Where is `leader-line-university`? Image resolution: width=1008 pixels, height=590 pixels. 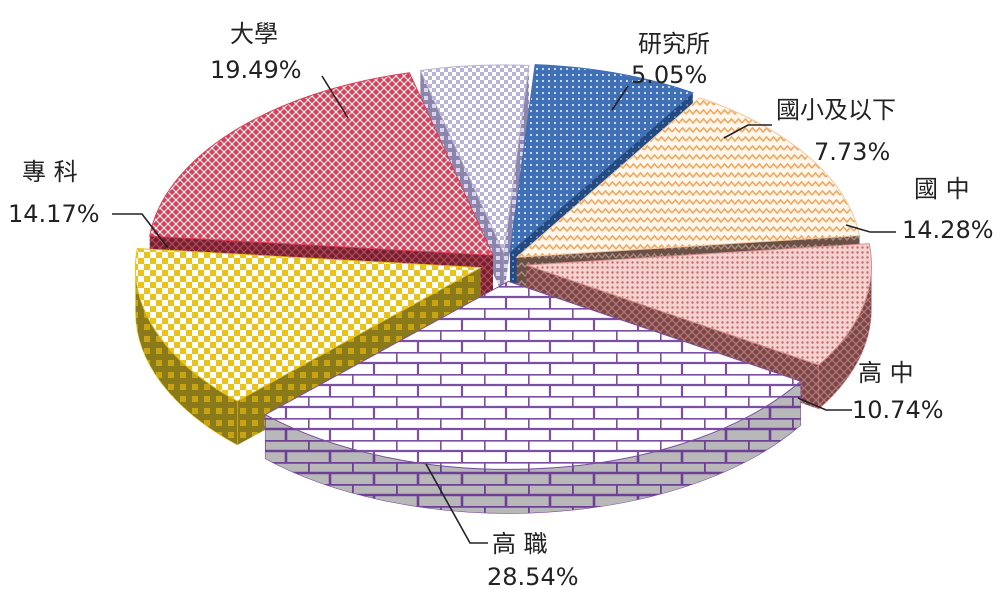 leader-line-university is located at coordinates (335, 97).